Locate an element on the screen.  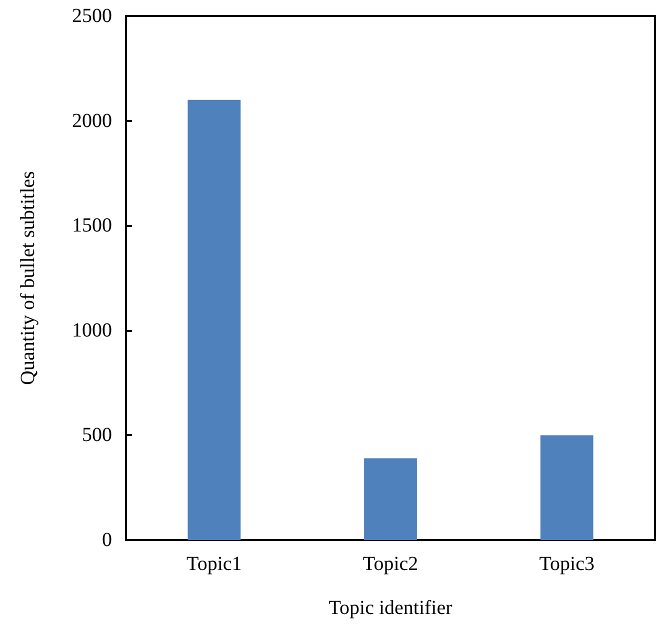
y-tick-label: 1500 is located at coordinates (92, 225).